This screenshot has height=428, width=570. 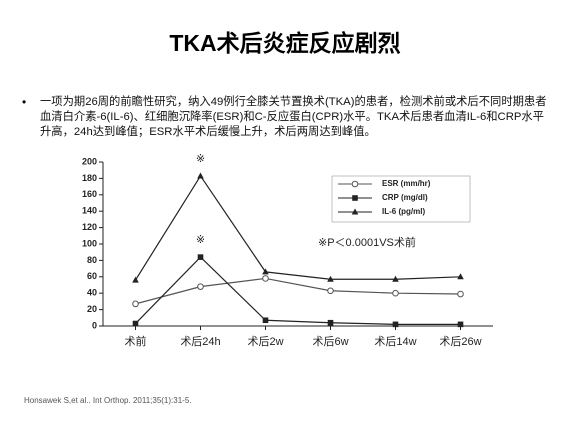 What do you see at coordinates (92, 309) in the screenshot?
I see `y-tick-label: 20` at bounding box center [92, 309].